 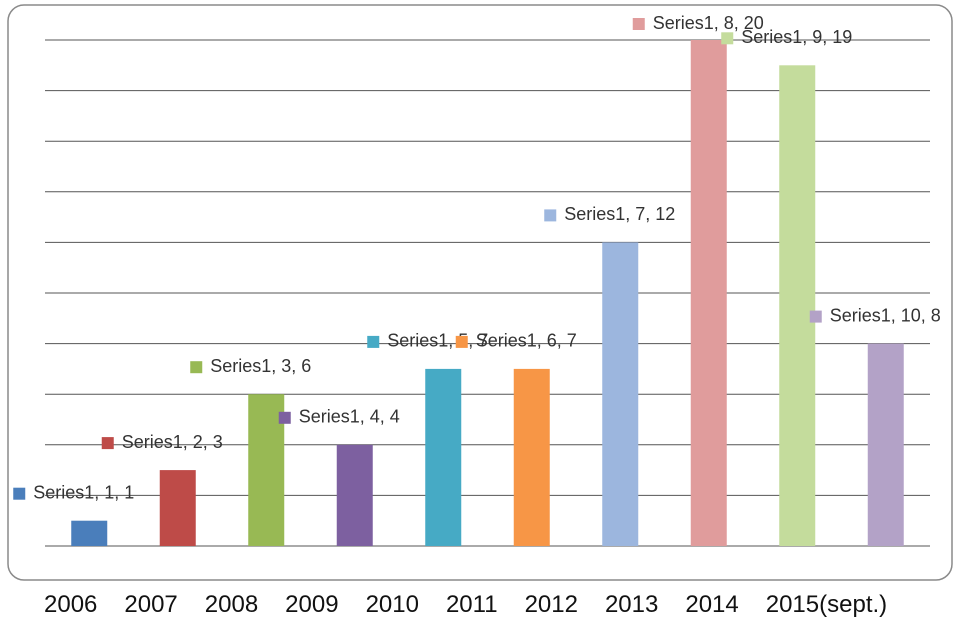 What do you see at coordinates (172, 442) in the screenshot?
I see `data-label: Series1, 2, 3` at bounding box center [172, 442].